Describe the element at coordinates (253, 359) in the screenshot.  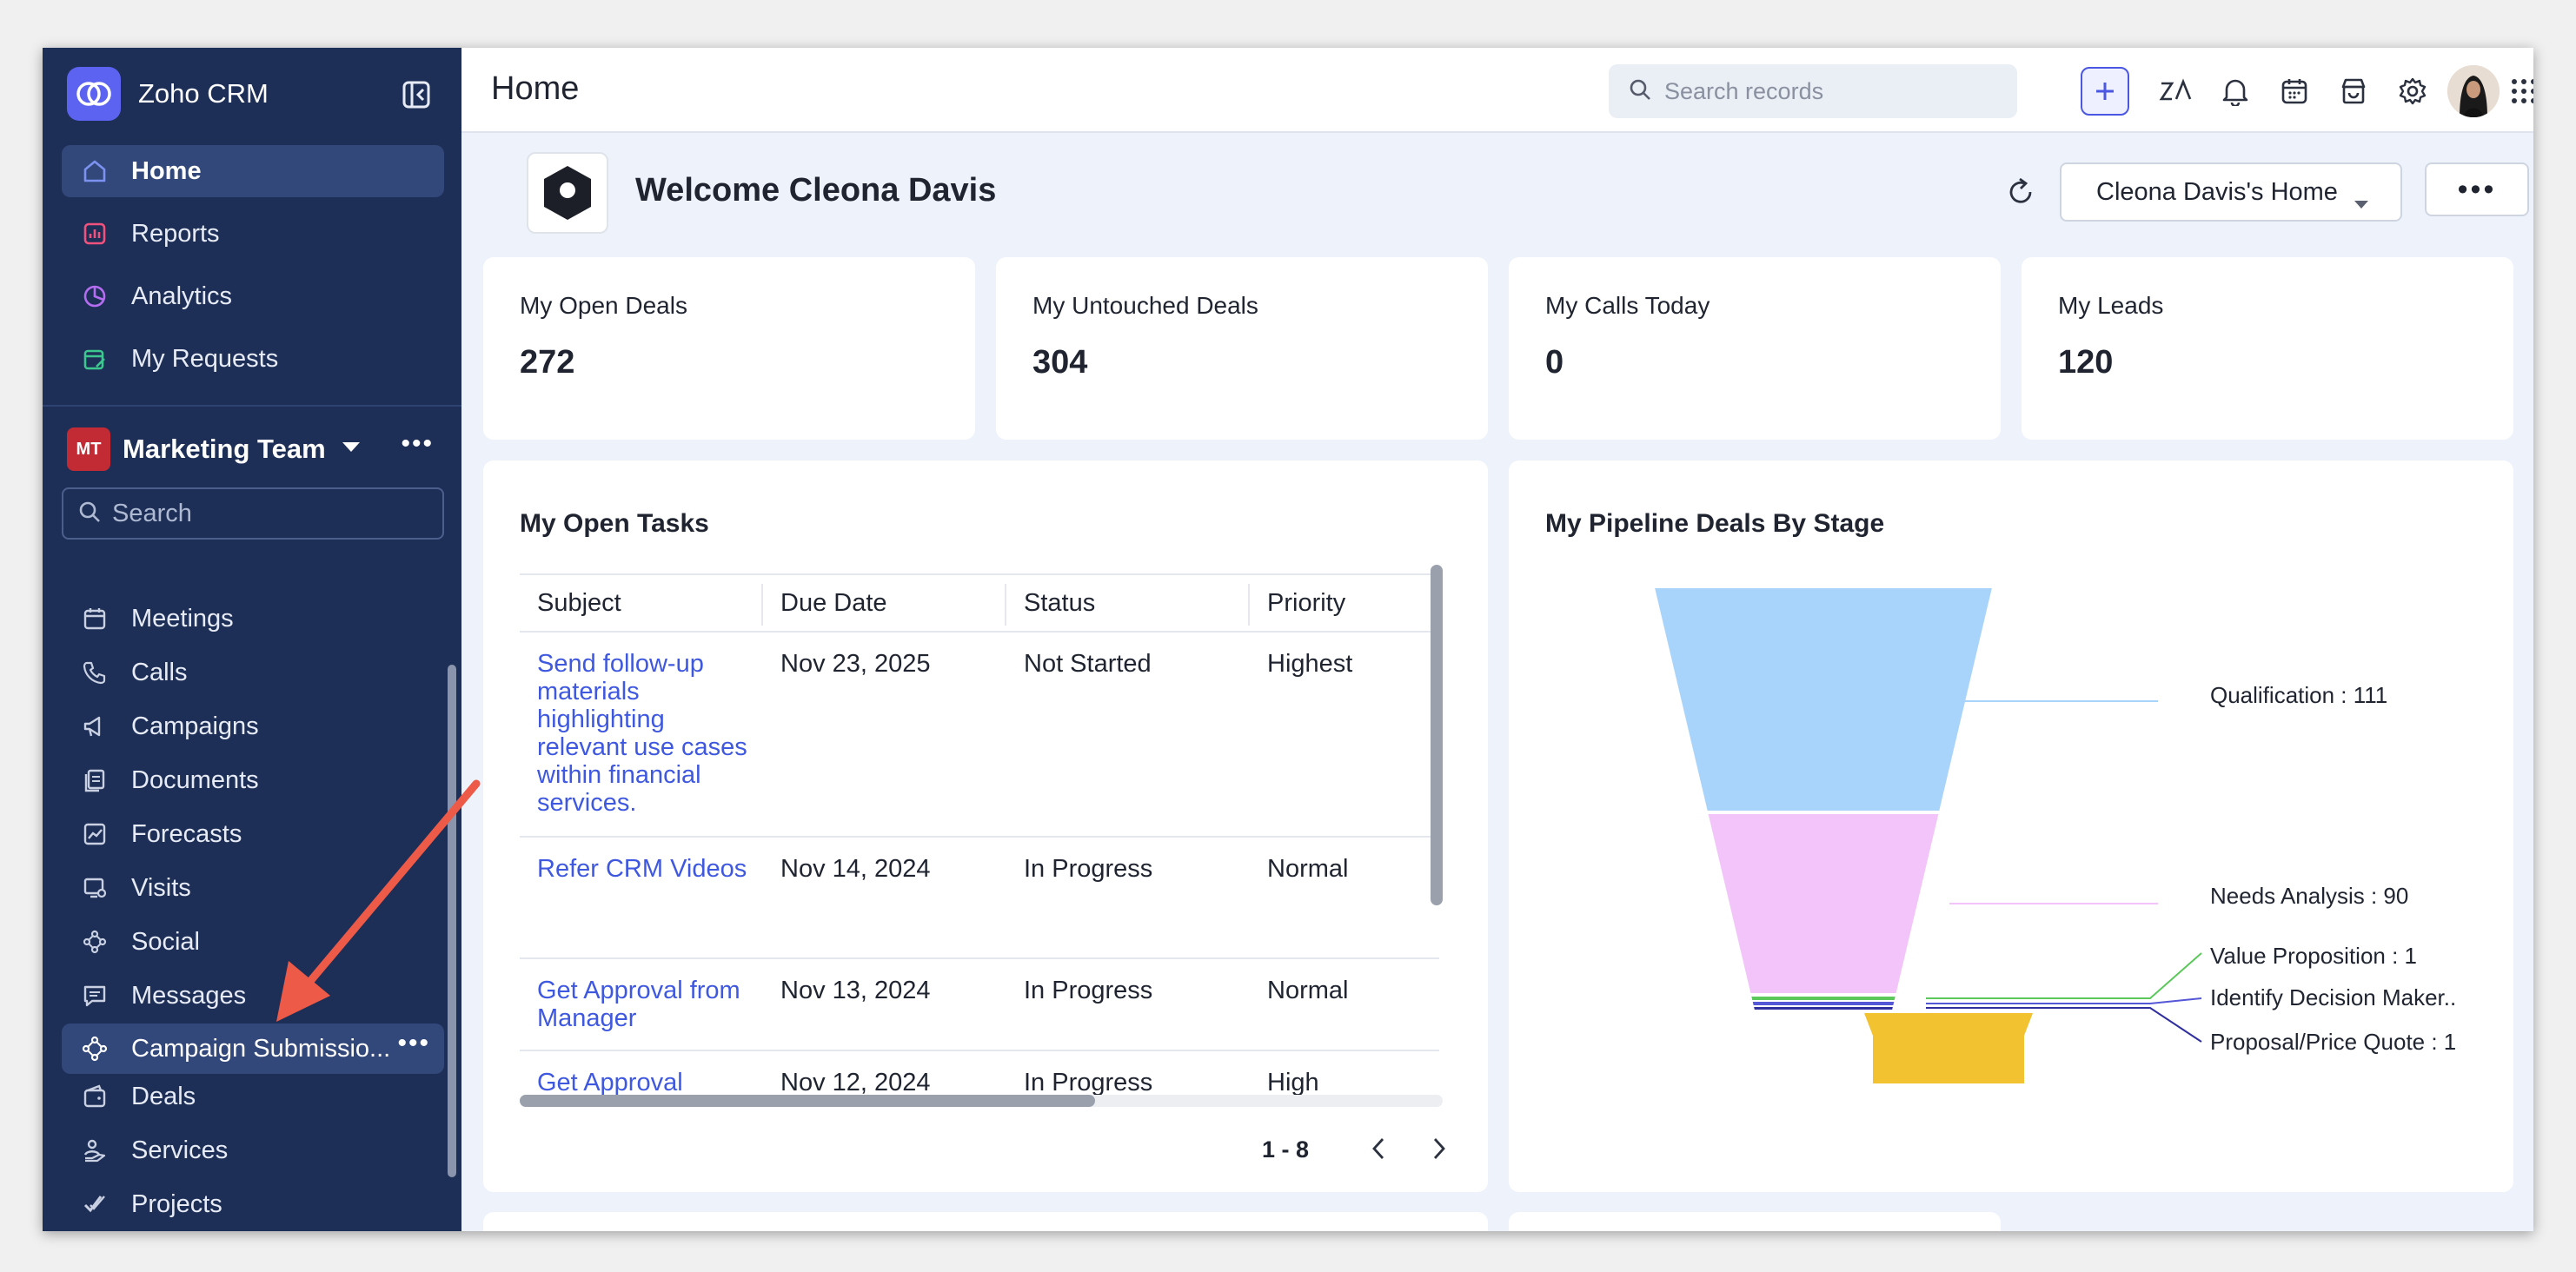
I see `nav-my-requests: My Requests` at that location.